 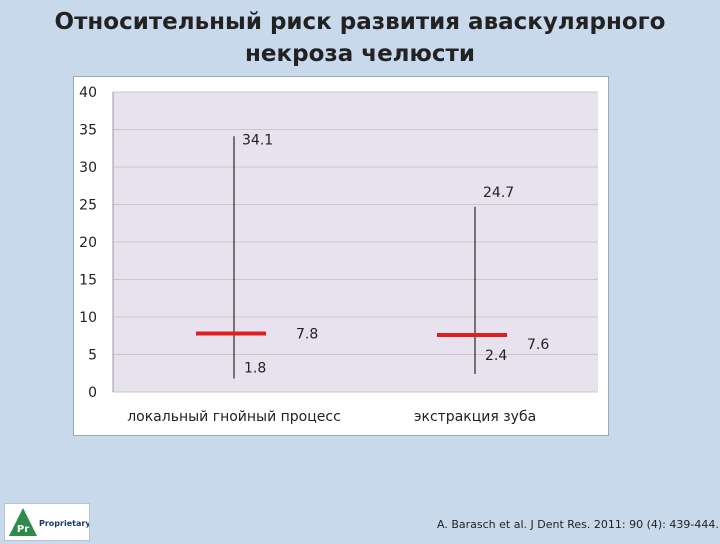 I want to click on y-tick-label: 0, so click(x=92, y=393).